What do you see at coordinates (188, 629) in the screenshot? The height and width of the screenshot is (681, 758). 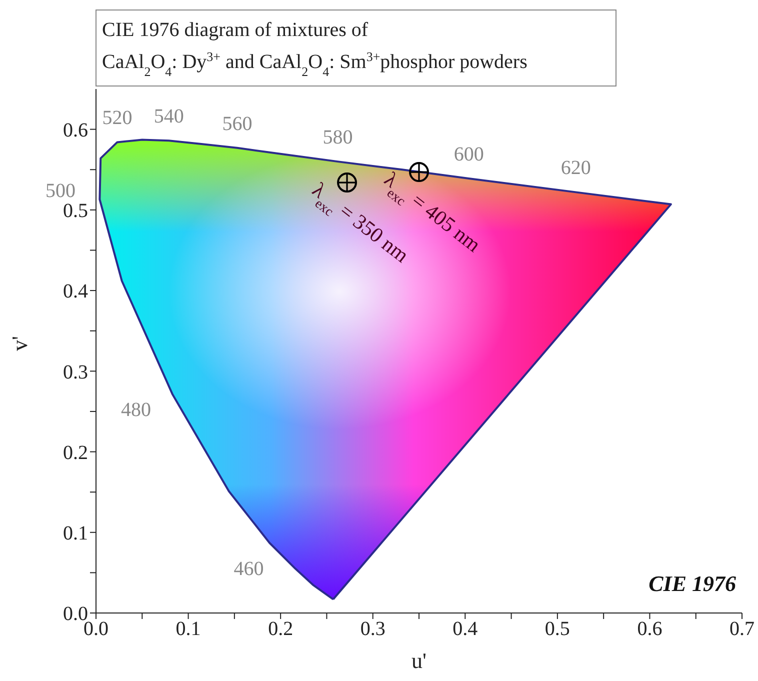 I see `x-tick-label: 0.1` at bounding box center [188, 629].